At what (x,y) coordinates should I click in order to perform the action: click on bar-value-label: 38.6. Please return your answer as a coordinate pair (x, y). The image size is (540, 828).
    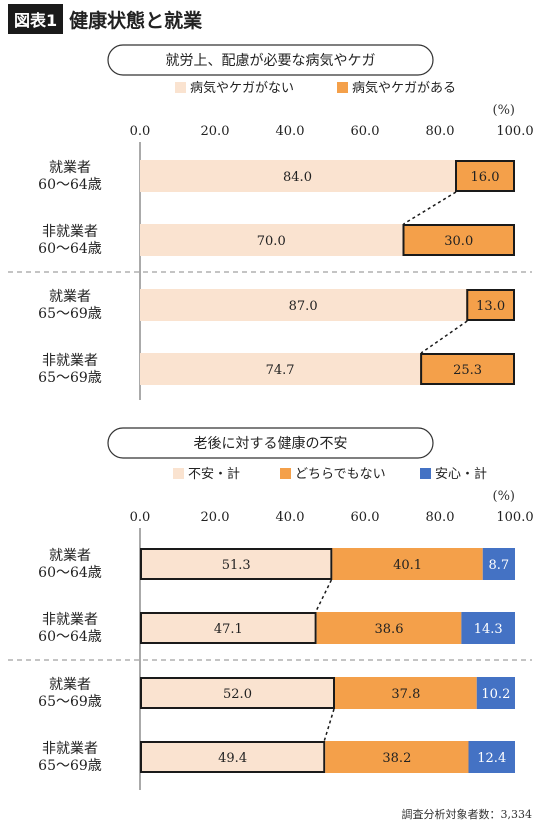
    Looking at the image, I should click on (389, 629).